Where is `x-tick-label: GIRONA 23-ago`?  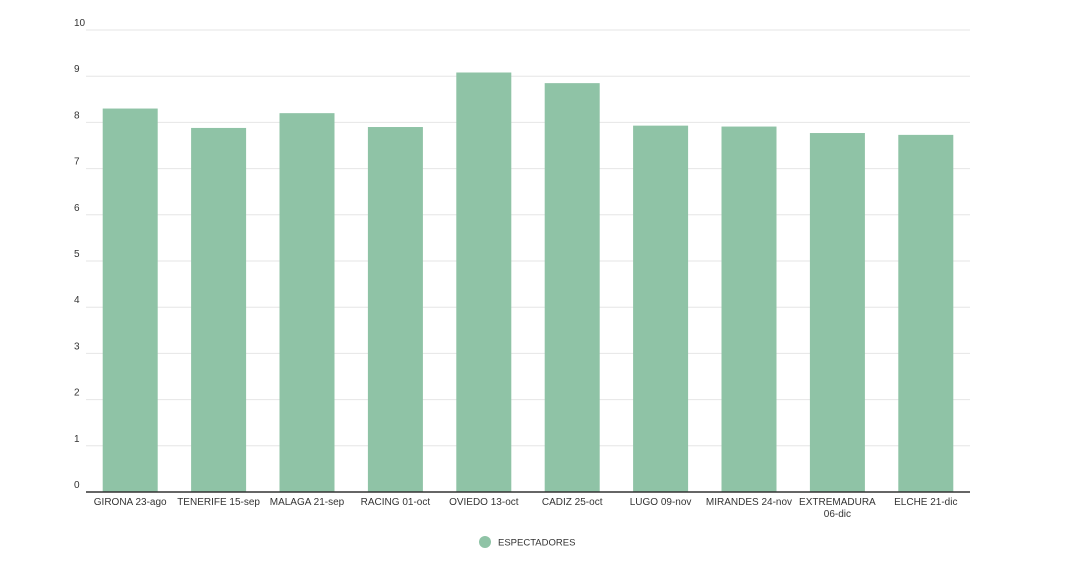
x-tick-label: GIRONA 23-ago is located at coordinates (130, 502).